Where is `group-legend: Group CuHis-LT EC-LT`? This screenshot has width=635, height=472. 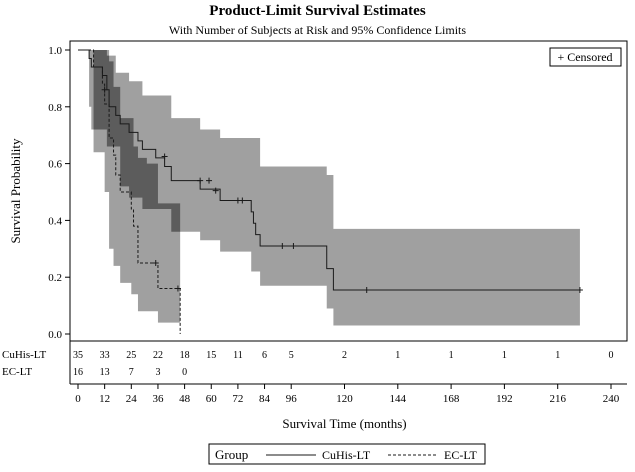 group-legend: Group CuHis-LT EC-LT is located at coordinates (347, 454).